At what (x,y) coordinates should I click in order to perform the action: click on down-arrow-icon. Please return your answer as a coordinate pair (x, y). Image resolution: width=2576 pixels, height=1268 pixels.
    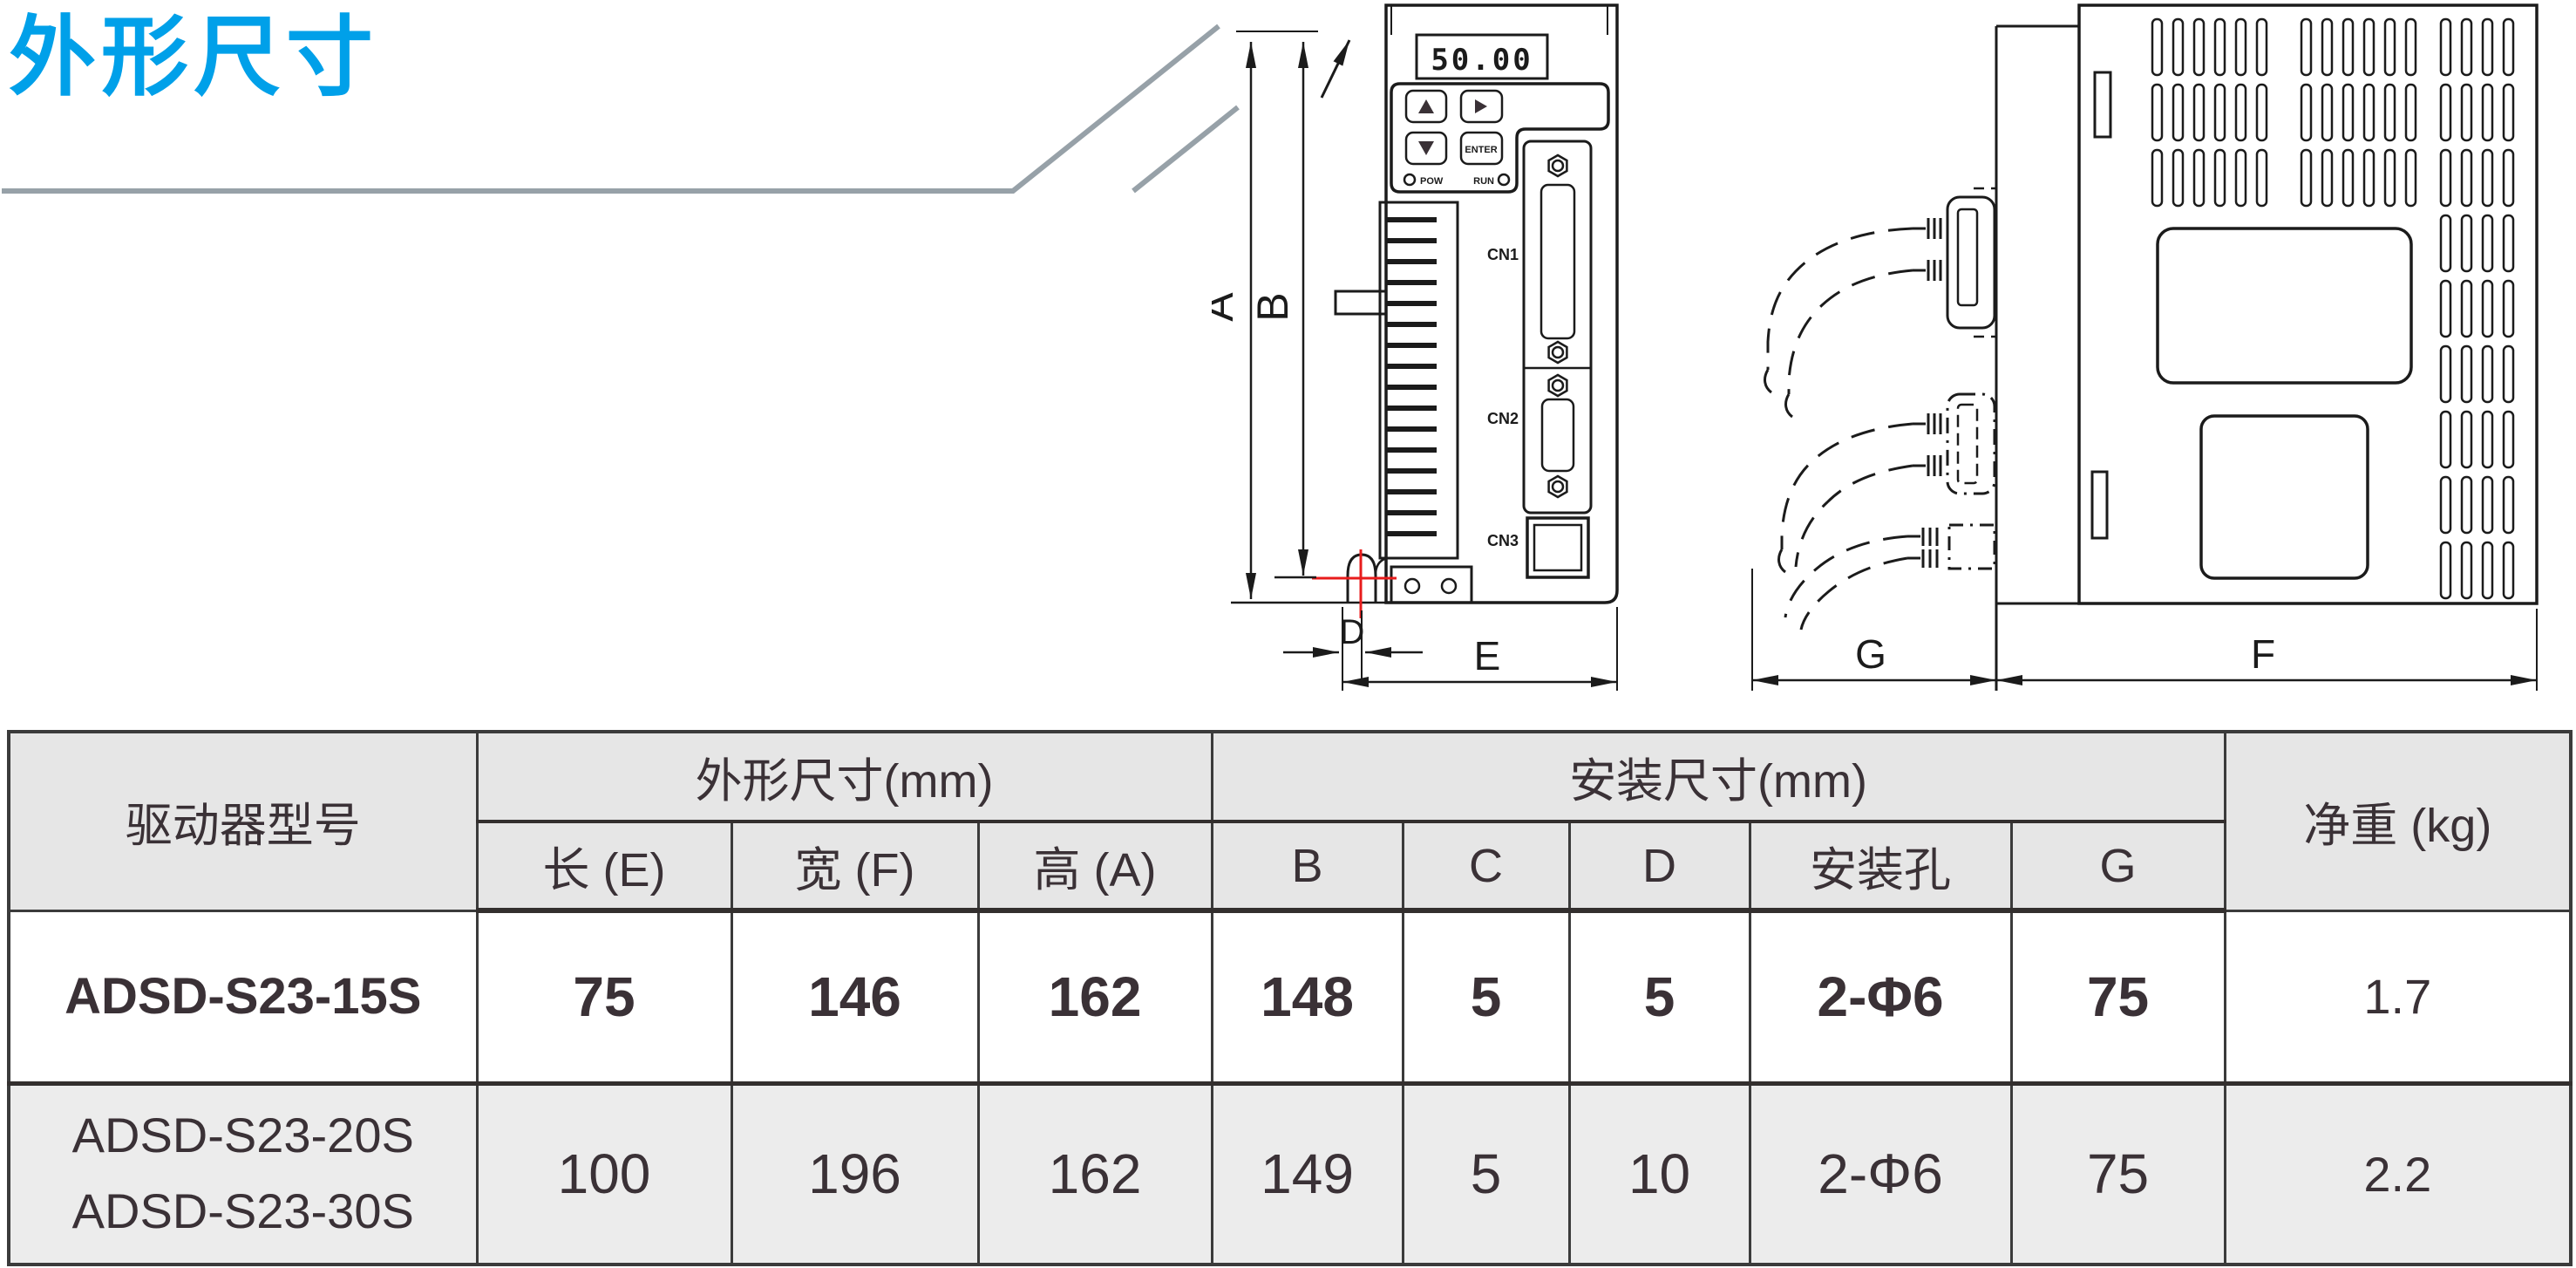
    Looking at the image, I should click on (1426, 148).